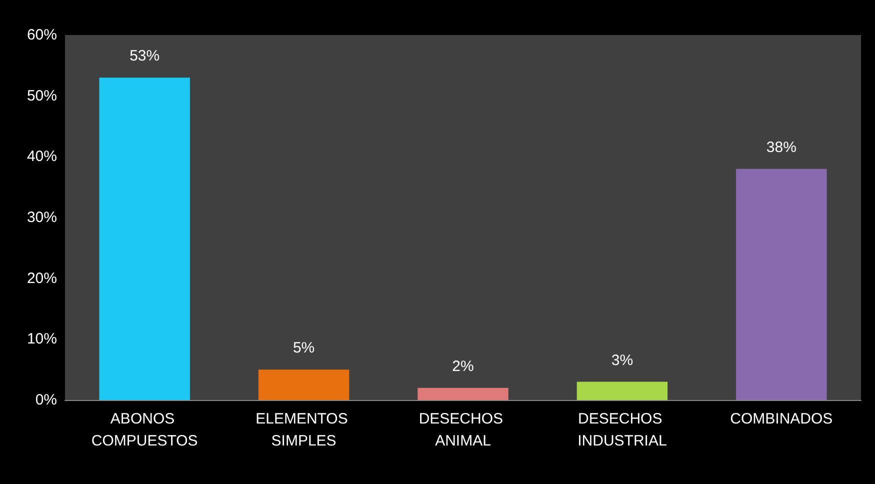 This screenshot has height=484, width=875. Describe the element at coordinates (41, 217) in the screenshot. I see `y-tick-label: 30%` at that location.